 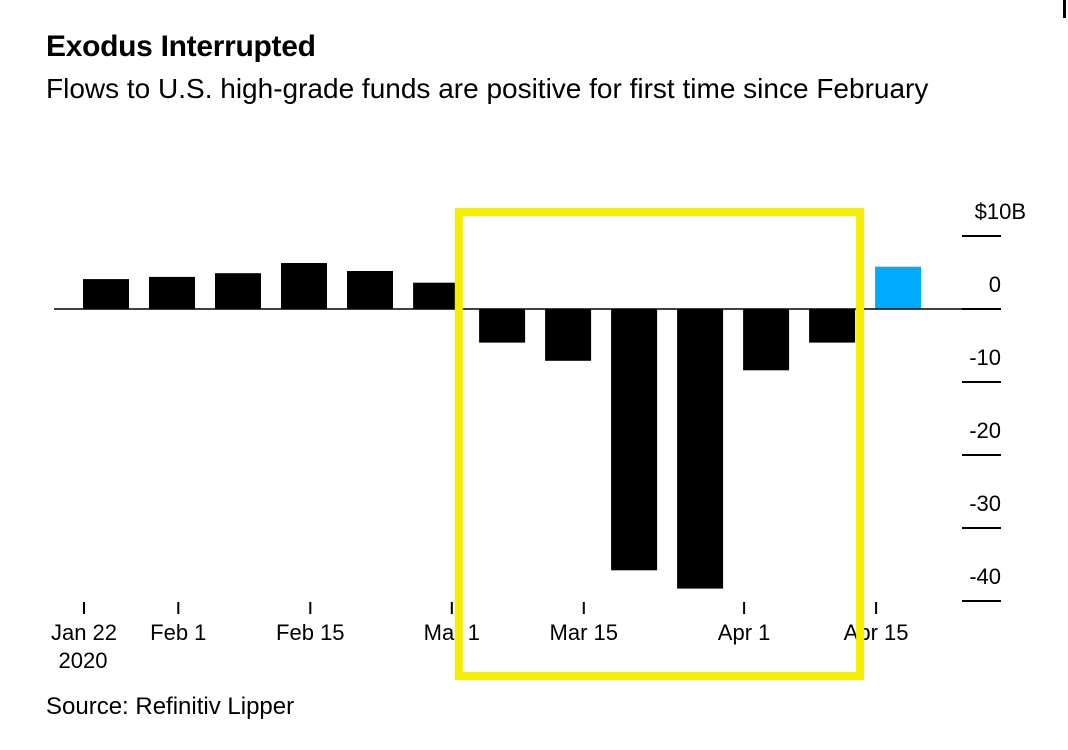 I want to click on x-tick-label: Apr 1, so click(x=744, y=632).